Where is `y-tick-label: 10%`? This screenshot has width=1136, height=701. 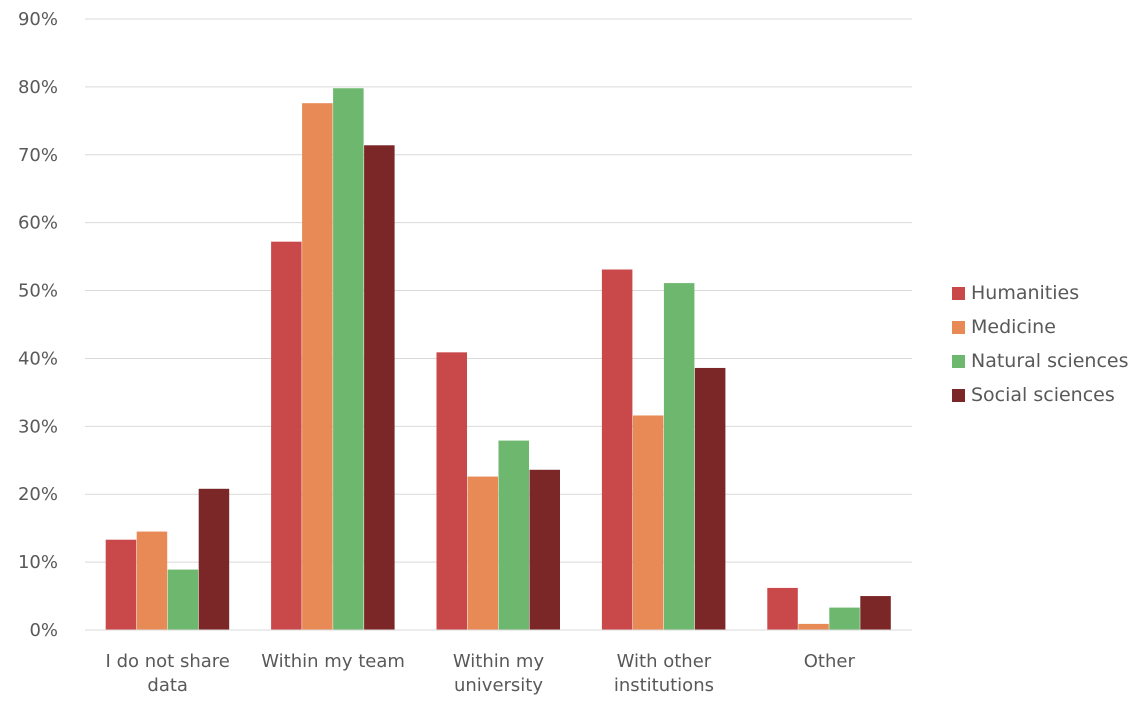
y-tick-label: 10% is located at coordinates (38, 562).